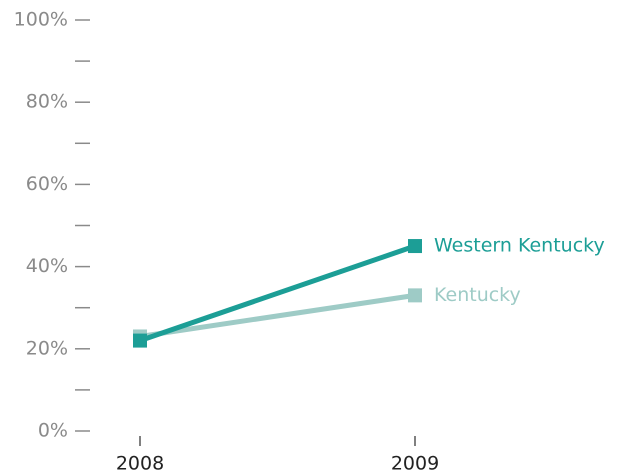 Image resolution: width=628 pixels, height=476 pixels. What do you see at coordinates (415, 464) in the screenshot?
I see `x-tick-label: 2009` at bounding box center [415, 464].